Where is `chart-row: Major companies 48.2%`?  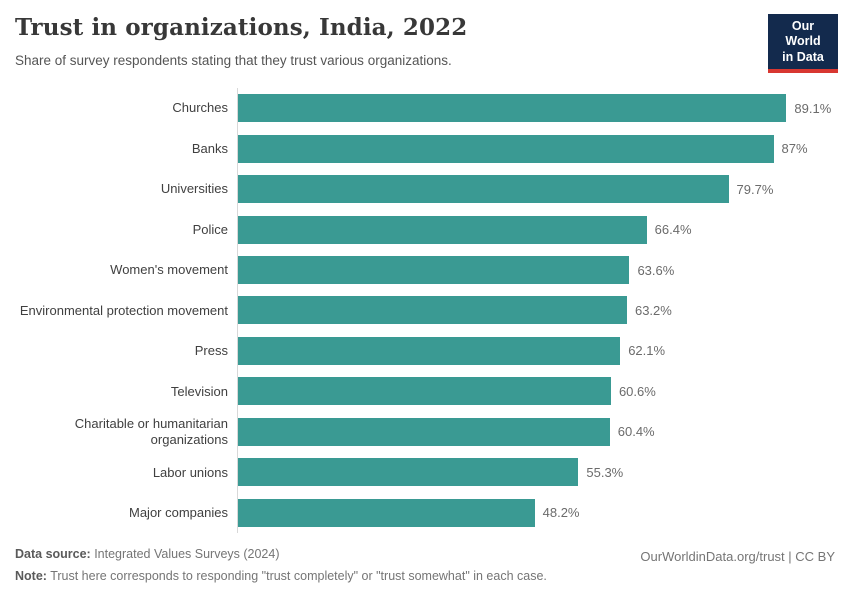 chart-row: Major companies 48.2% is located at coordinates (425, 512).